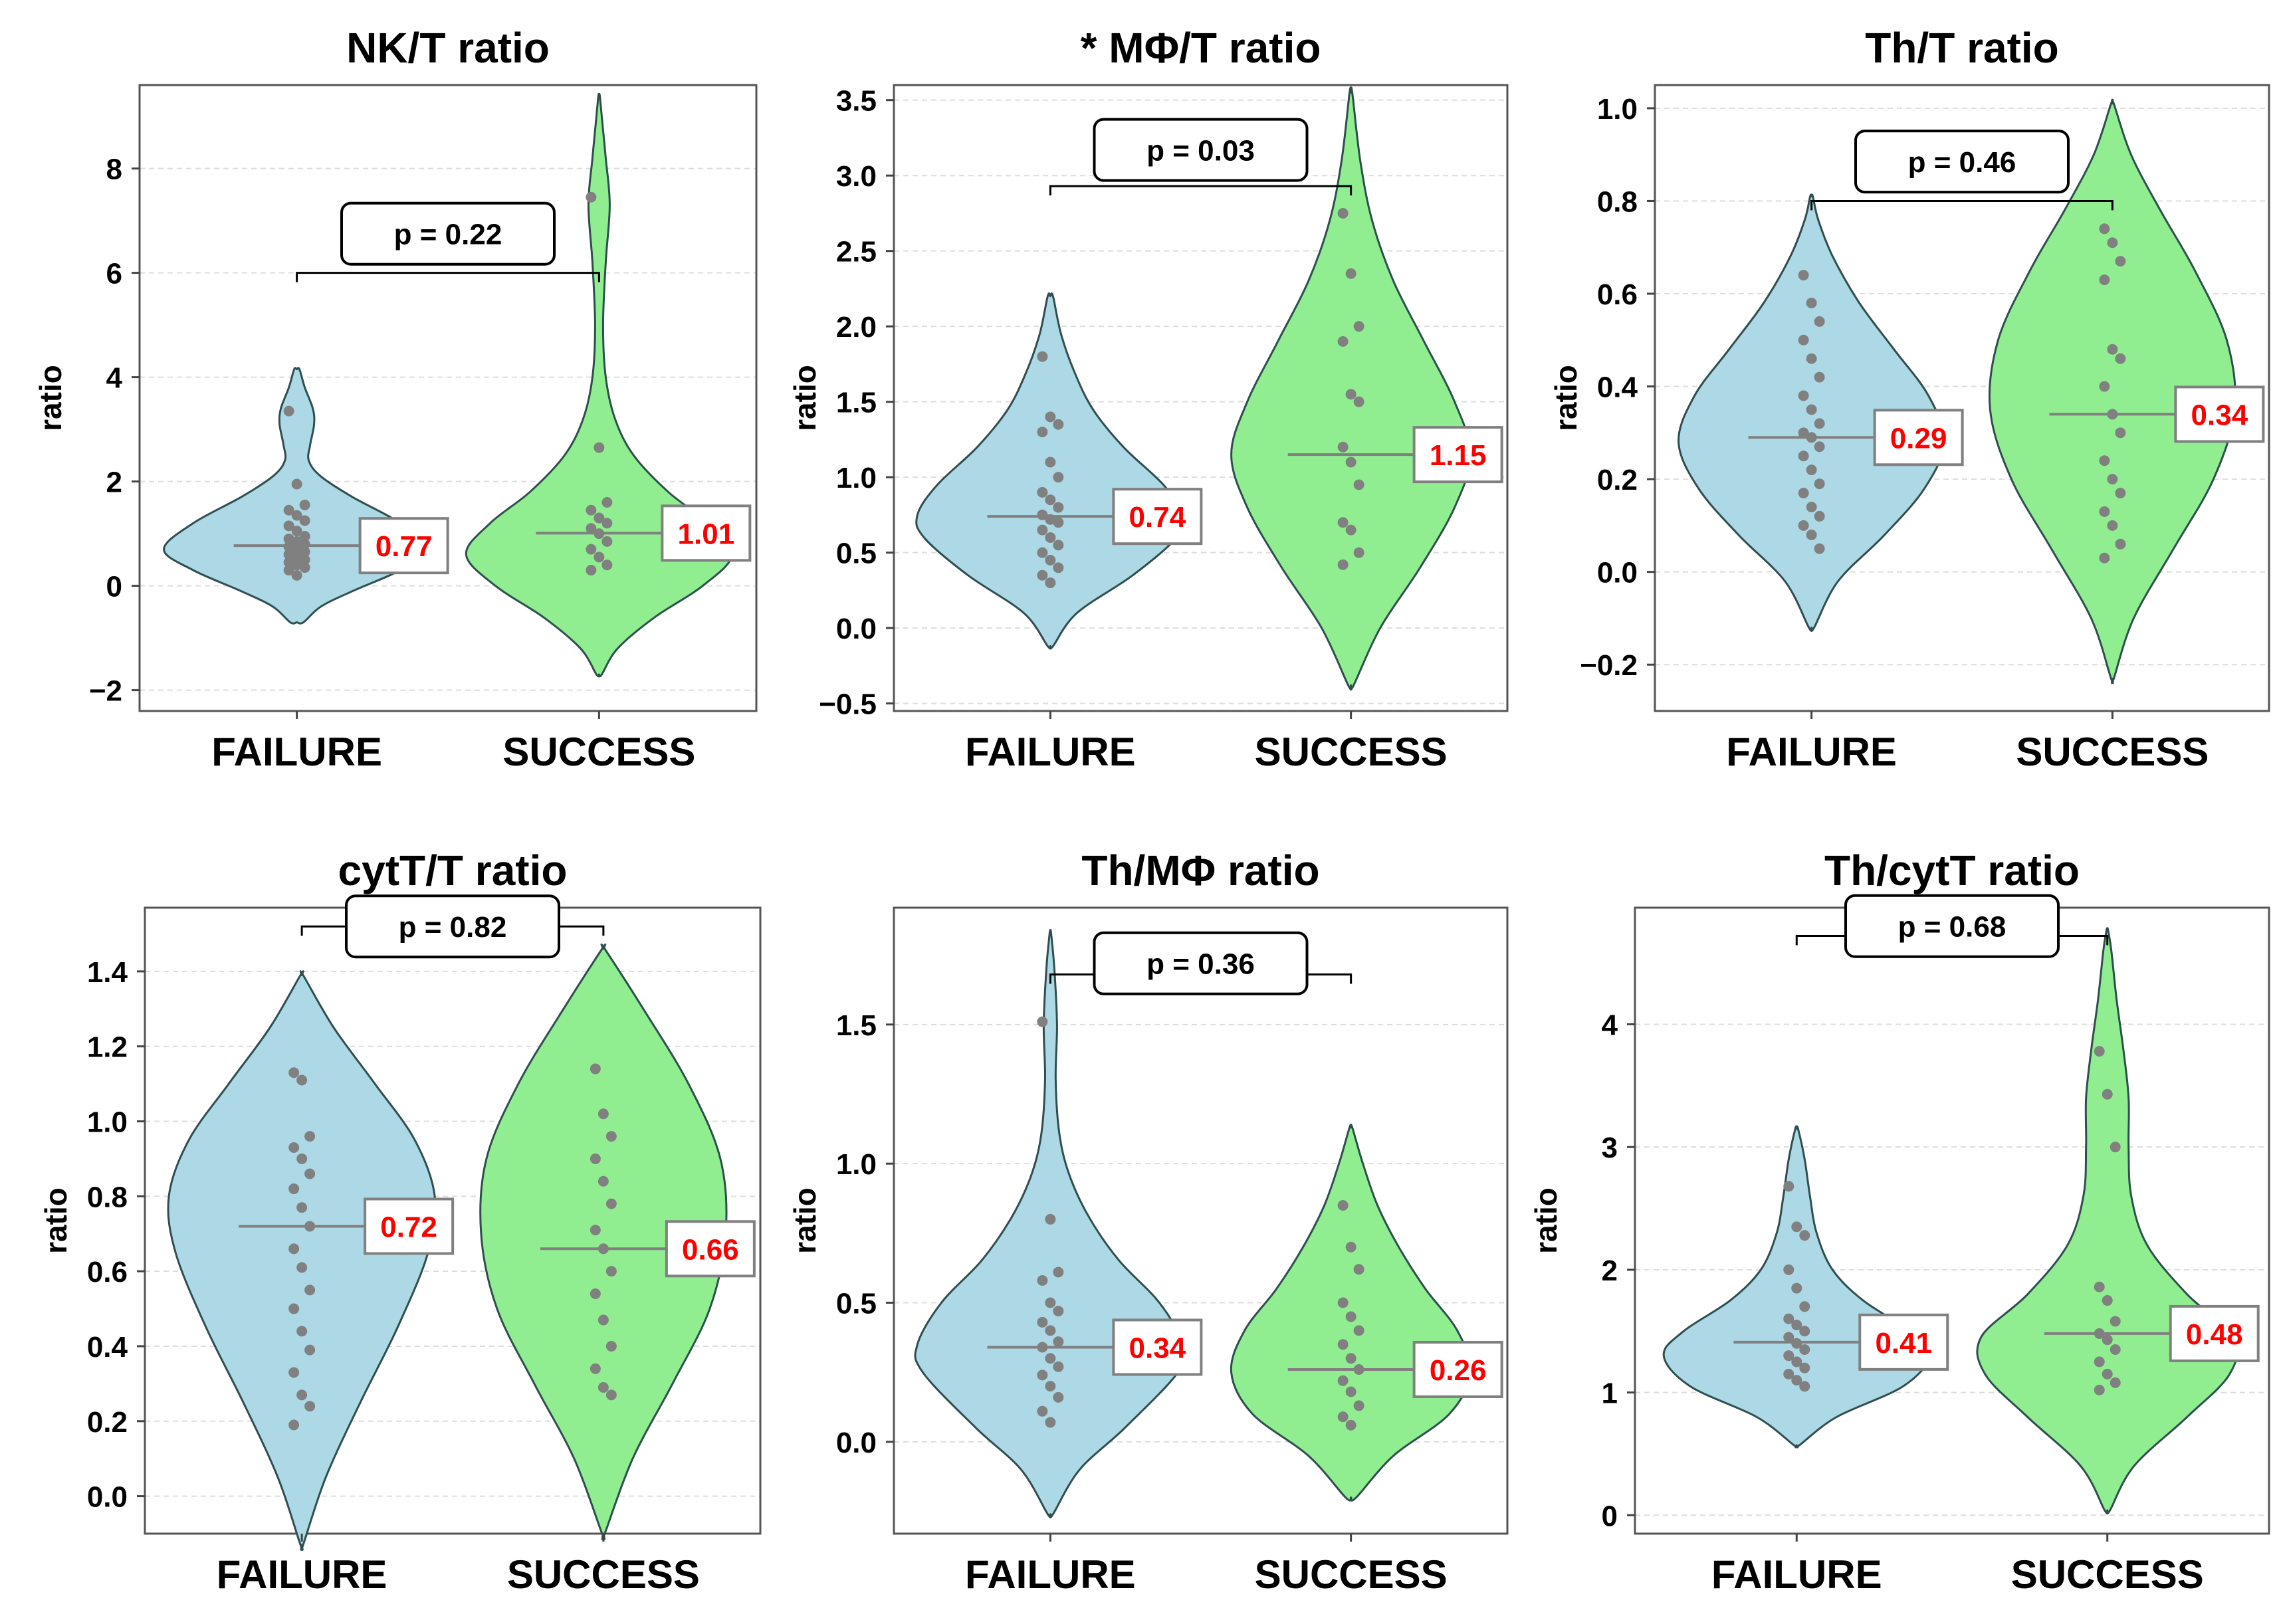  Describe the element at coordinates (1050, 471) in the screenshot. I see `violin-failure` at that location.